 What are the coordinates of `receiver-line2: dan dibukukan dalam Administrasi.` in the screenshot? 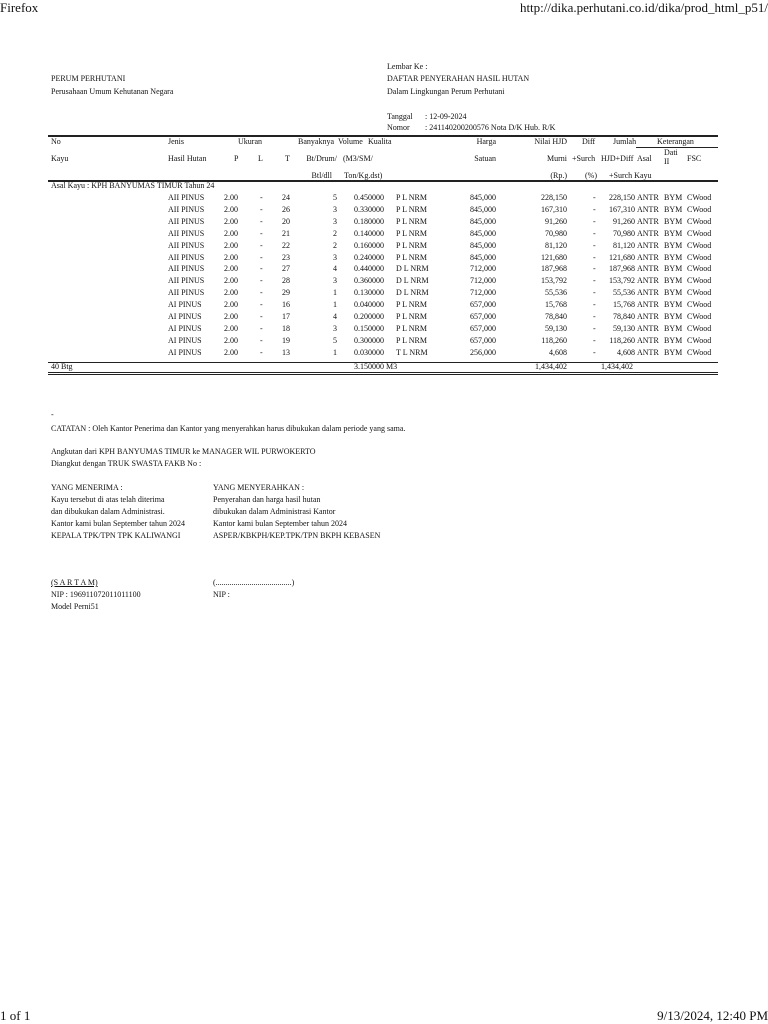 It's located at (108, 511).